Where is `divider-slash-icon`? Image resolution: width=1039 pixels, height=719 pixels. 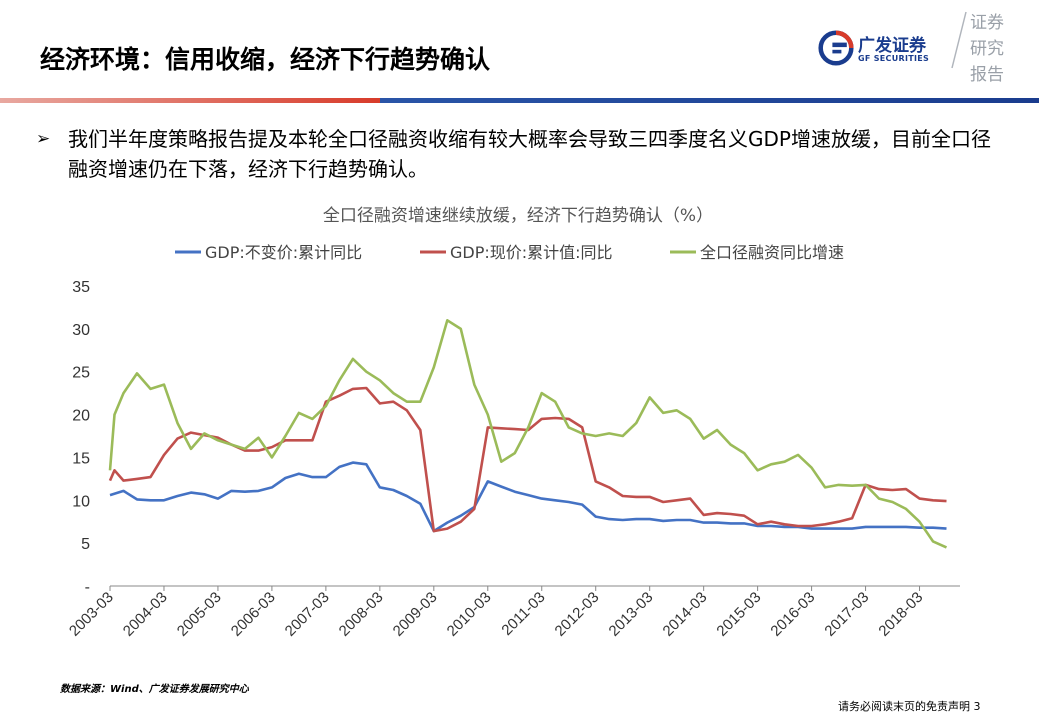
divider-slash-icon is located at coordinates (959, 40).